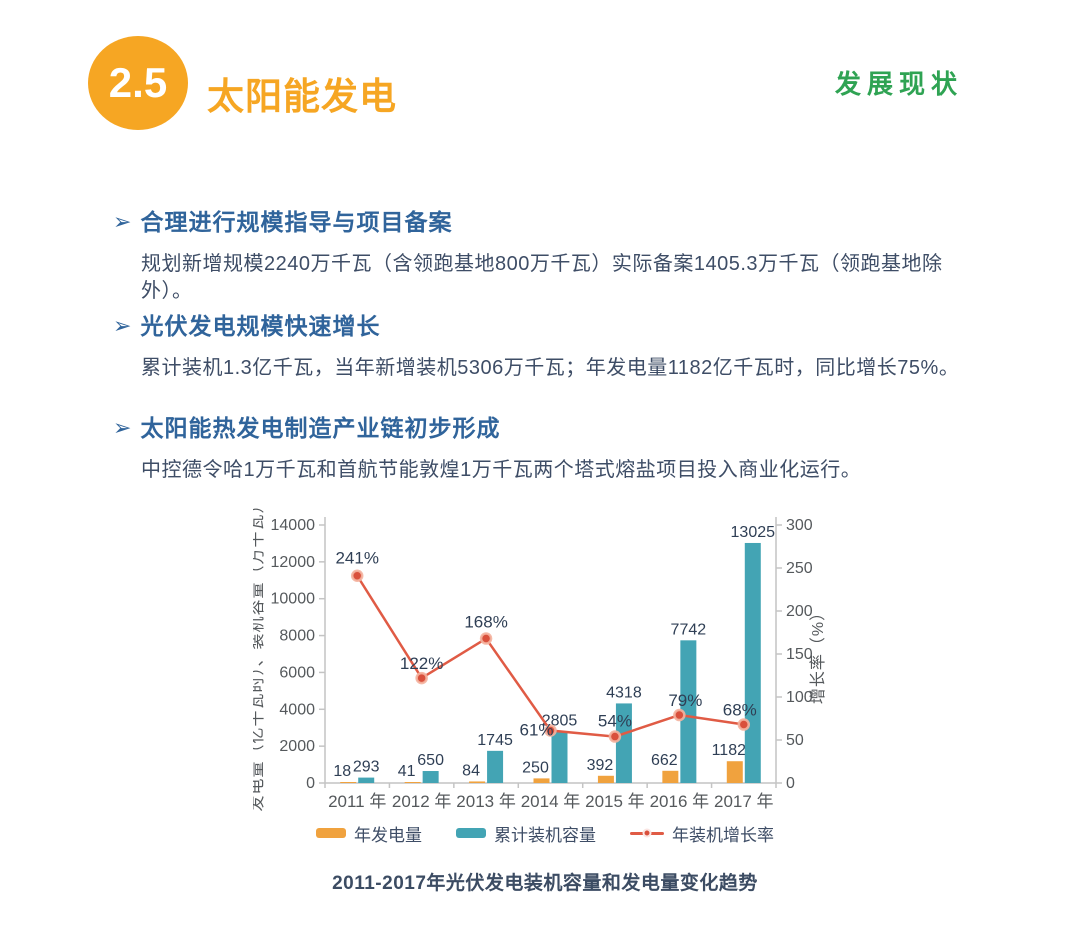 Image resolution: width=1080 pixels, height=945 pixels. Describe the element at coordinates (615, 721) in the screenshot. I see `svg-text: 54%` at that location.